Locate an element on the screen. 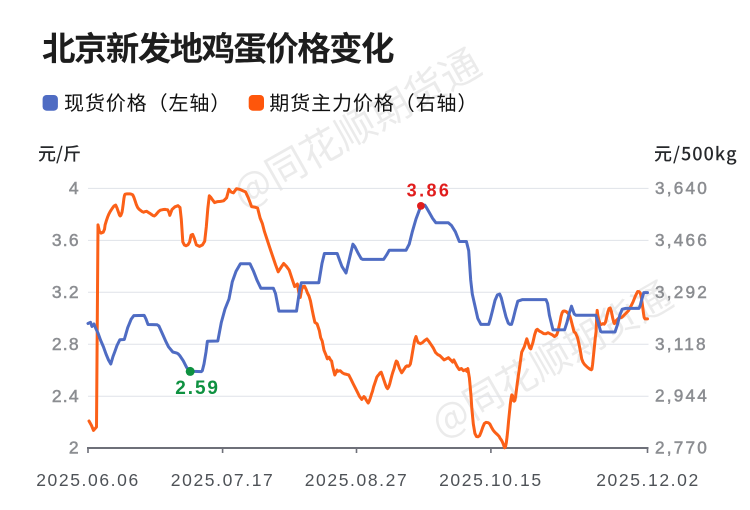 This screenshot has height=510, width=750. svg-text: 2.8 is located at coordinates (66, 344).